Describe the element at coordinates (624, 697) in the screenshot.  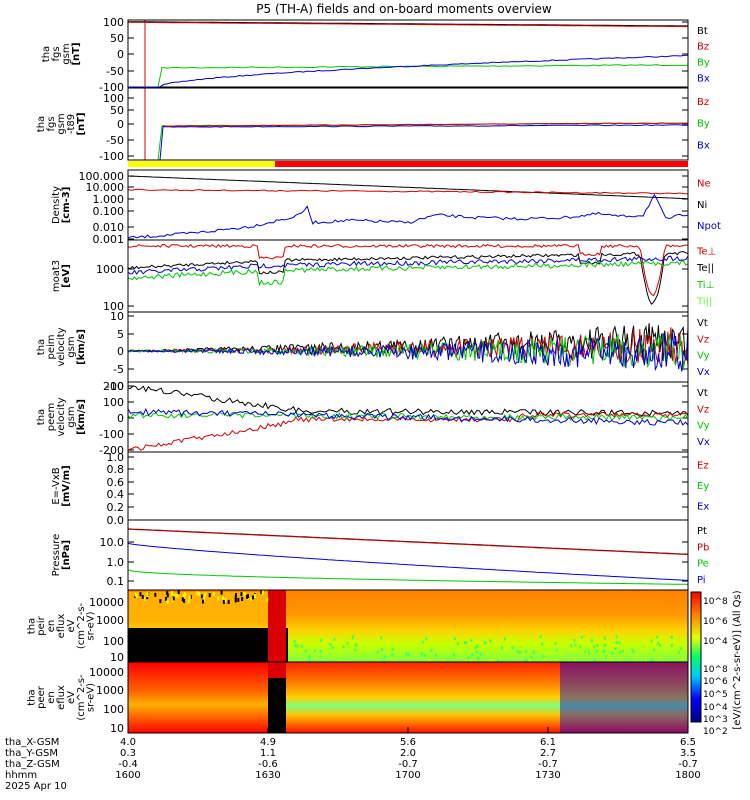
I see `spectrogram-band` at that location.